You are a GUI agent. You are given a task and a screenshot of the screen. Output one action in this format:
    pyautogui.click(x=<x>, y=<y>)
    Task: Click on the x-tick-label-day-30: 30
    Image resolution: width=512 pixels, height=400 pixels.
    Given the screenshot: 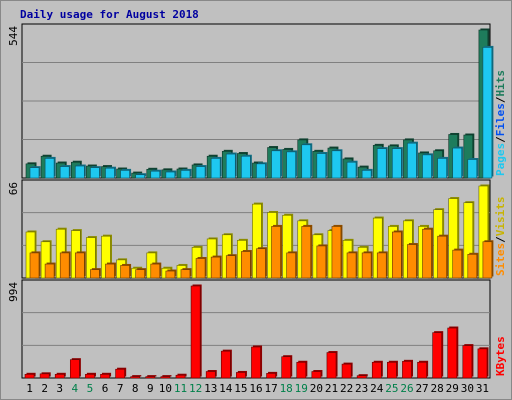 What is the action you would take?
    pyautogui.click(x=467, y=388)
    